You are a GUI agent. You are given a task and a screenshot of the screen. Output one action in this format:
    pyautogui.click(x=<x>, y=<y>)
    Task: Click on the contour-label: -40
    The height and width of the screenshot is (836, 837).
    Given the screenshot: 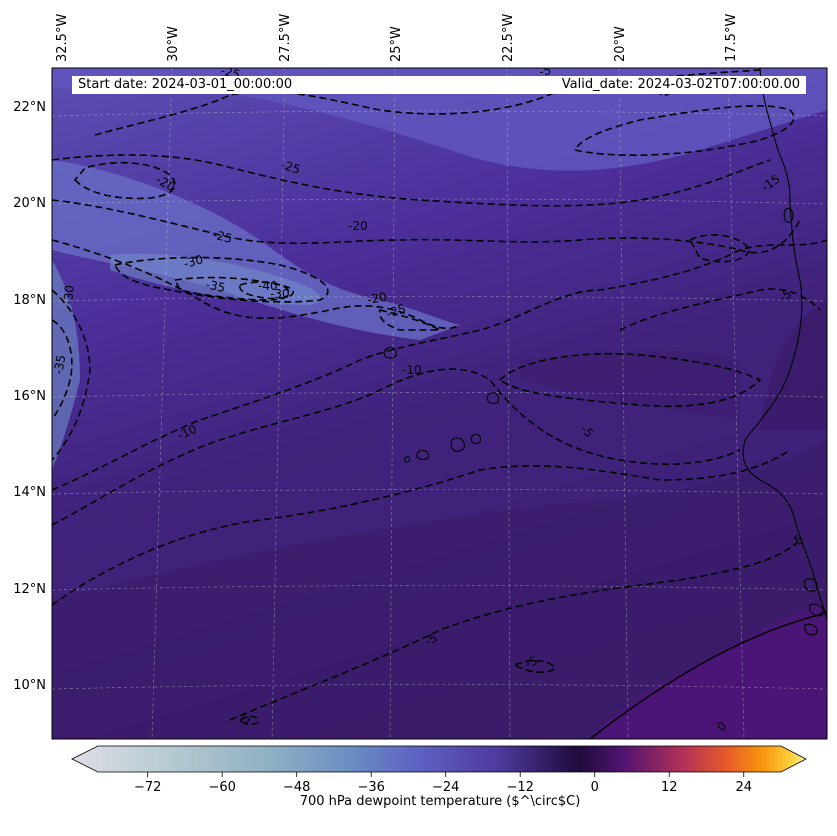 What is the action you would take?
    pyautogui.click(x=268, y=286)
    